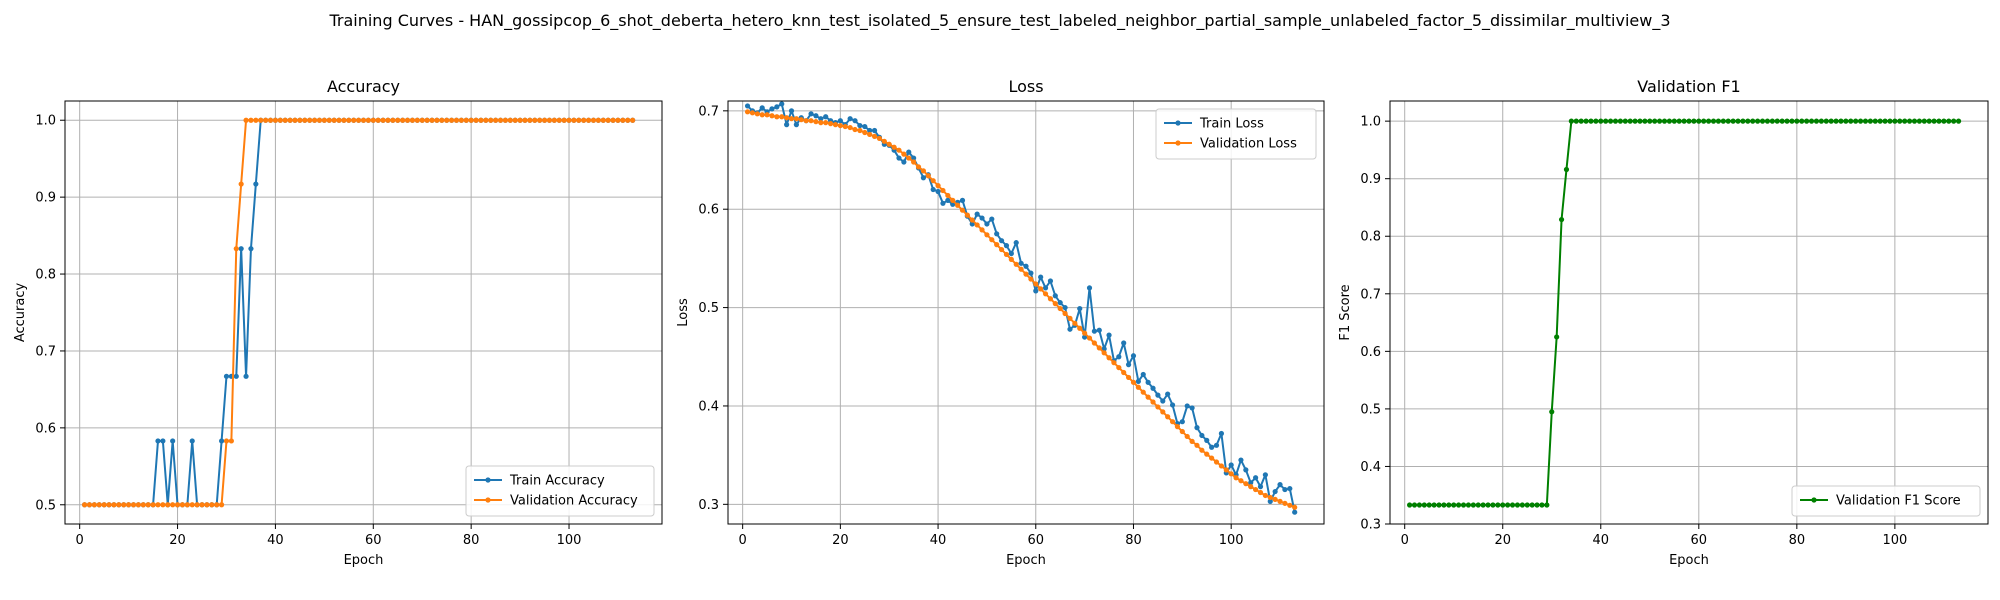  Describe the element at coordinates (80, 540) in the screenshot. I see `x-tick-label: 0` at that location.